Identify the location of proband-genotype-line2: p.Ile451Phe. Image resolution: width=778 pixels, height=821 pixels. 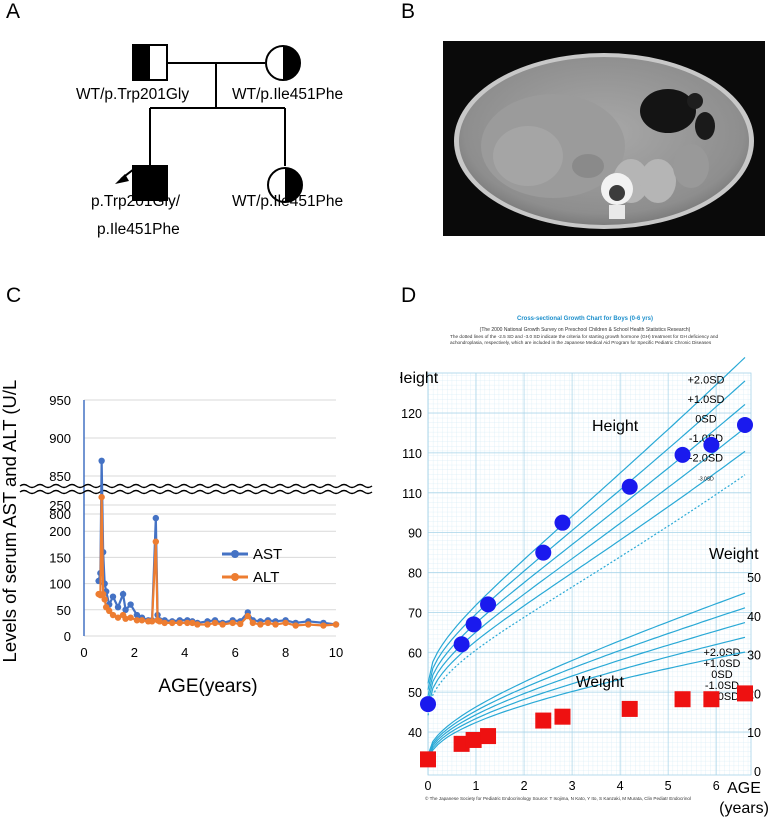
(138, 229).